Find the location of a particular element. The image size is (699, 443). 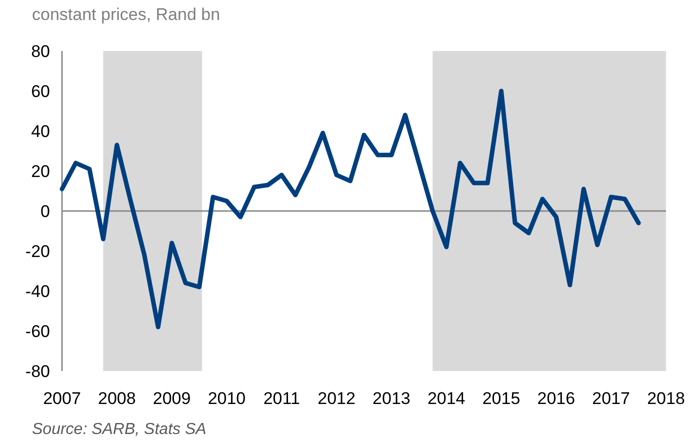

x-tick-label: 2009 is located at coordinates (171, 398).